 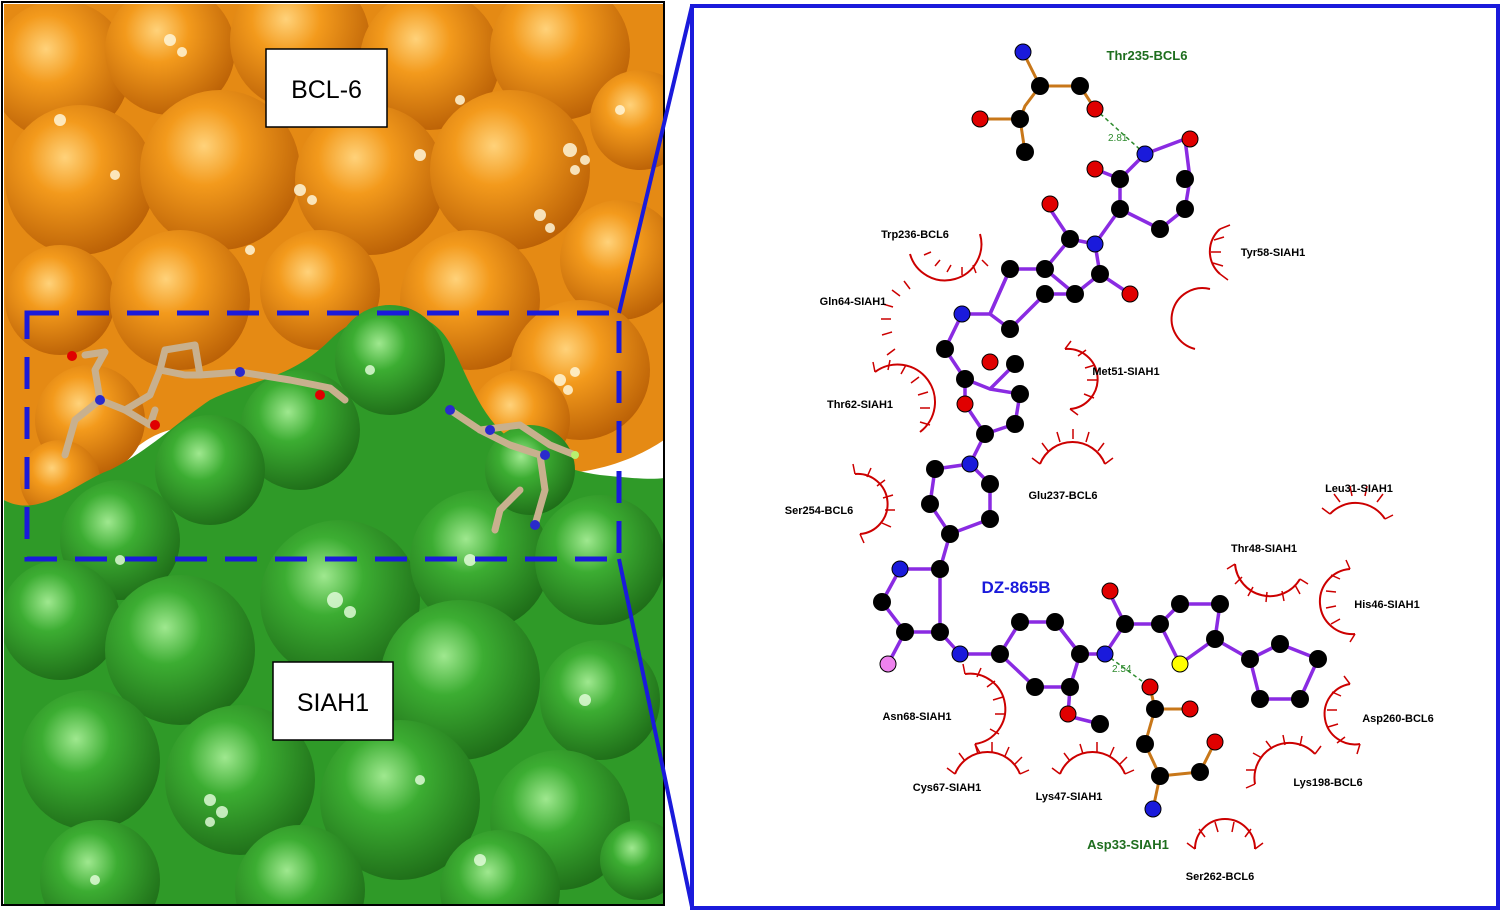 What do you see at coordinates (888, 664) in the screenshot?
I see `fluorine-atom` at bounding box center [888, 664].